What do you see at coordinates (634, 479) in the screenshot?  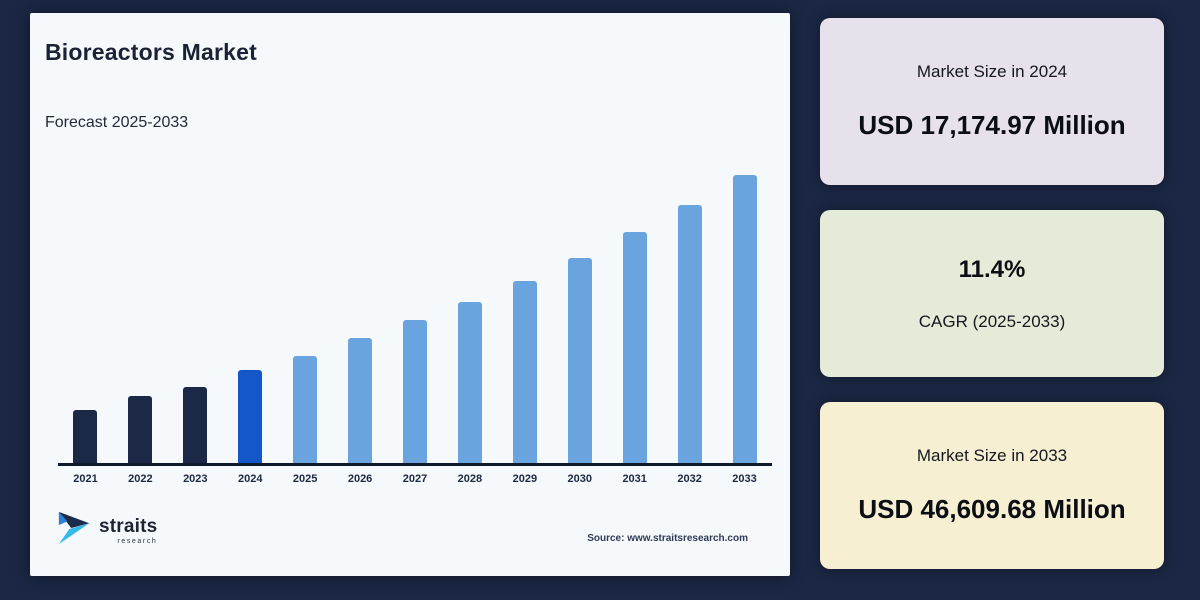 I see `axis-label-2031: 2031` at bounding box center [634, 479].